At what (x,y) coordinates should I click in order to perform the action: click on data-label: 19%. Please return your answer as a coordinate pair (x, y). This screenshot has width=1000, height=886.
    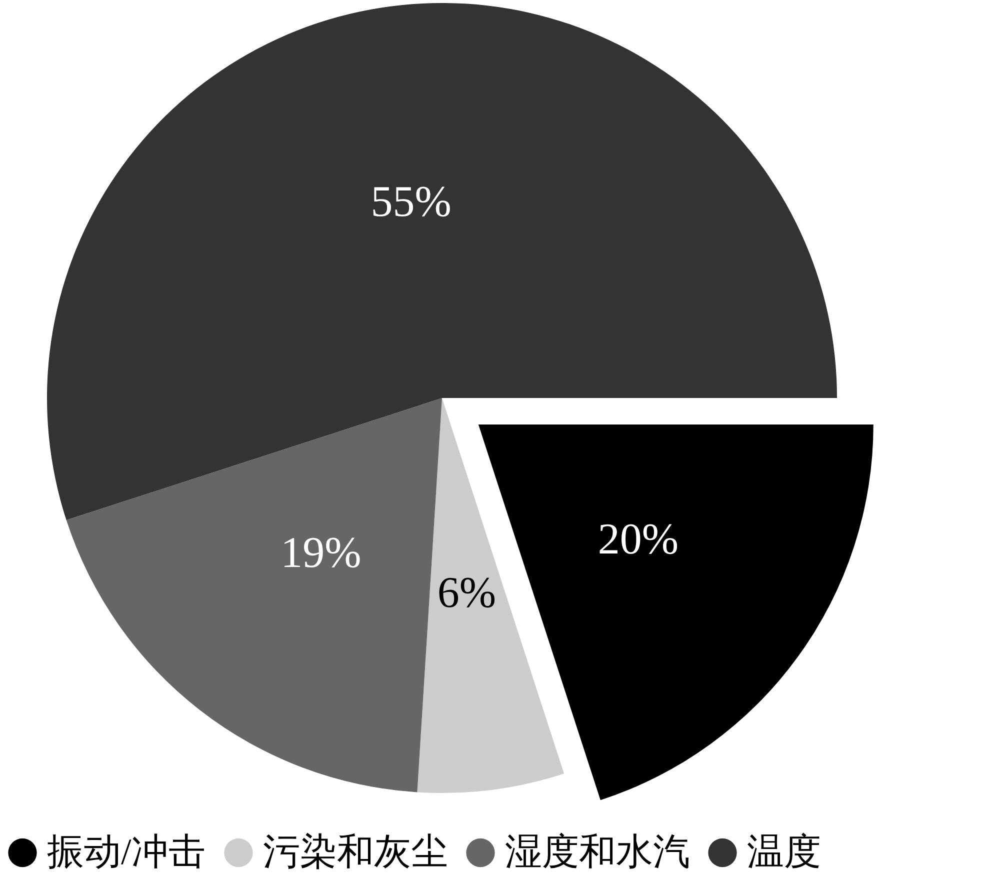
    Looking at the image, I should click on (321, 553).